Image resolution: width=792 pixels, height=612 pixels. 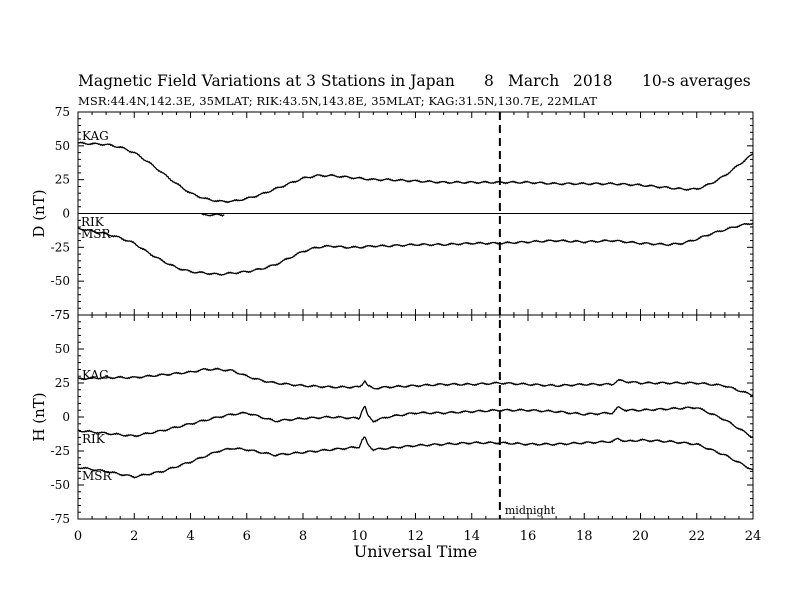 I want to click on d-ylabel: D (nT), so click(x=39, y=213).